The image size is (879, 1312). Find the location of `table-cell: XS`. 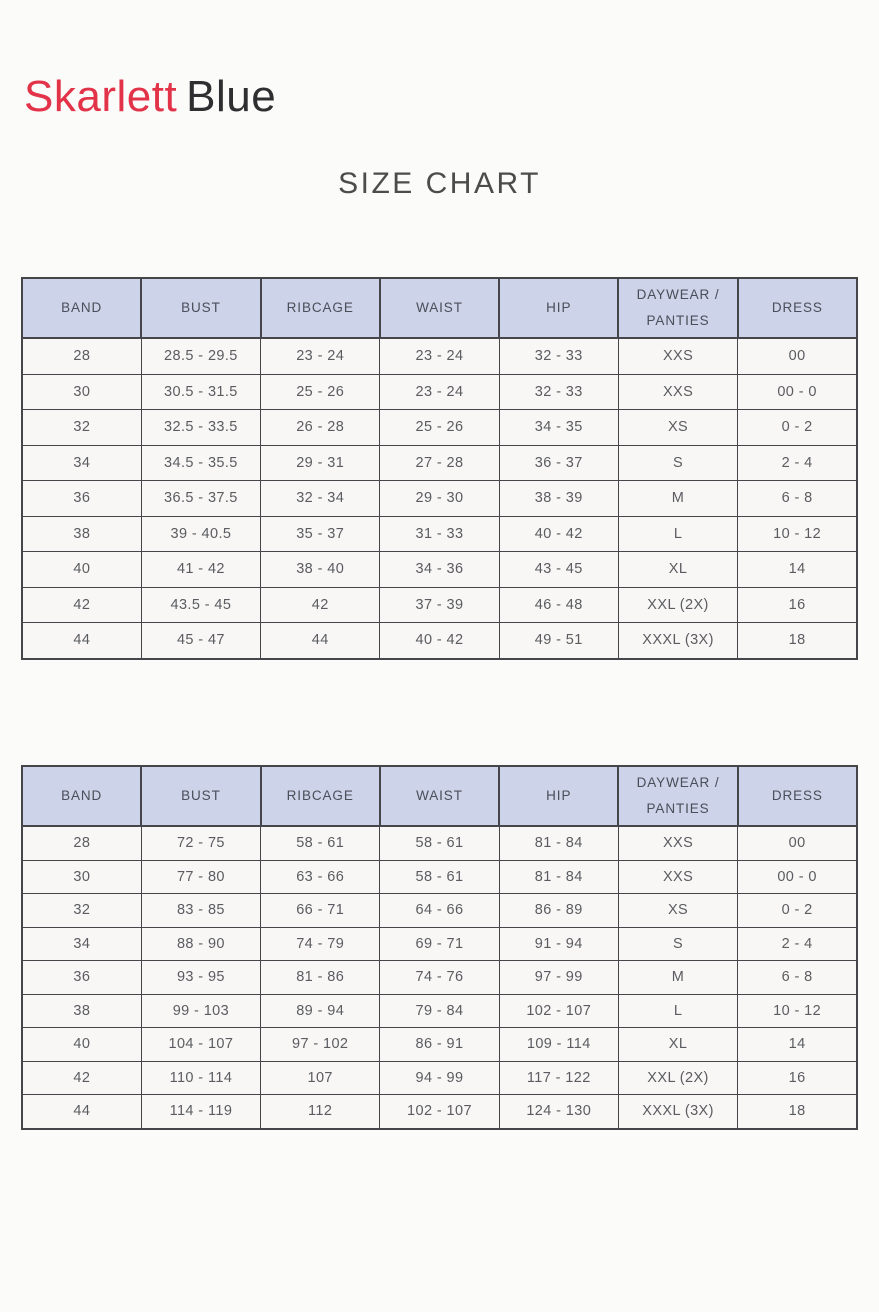

table-cell: XS is located at coordinates (678, 910).